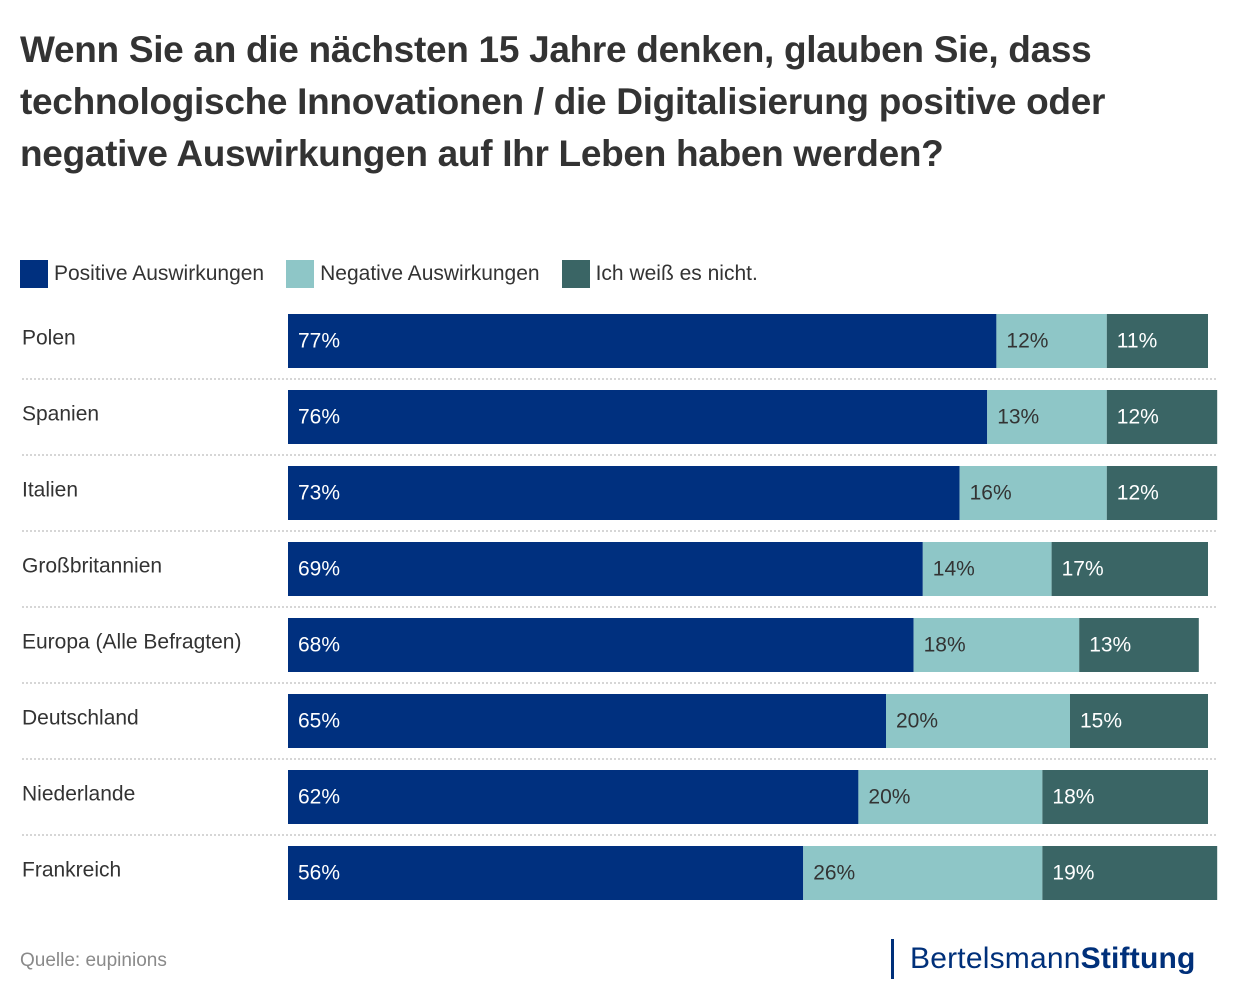 The width and height of the screenshot is (1240, 1004). What do you see at coordinates (1137, 341) in the screenshot?
I see `data-label: 11%` at bounding box center [1137, 341].